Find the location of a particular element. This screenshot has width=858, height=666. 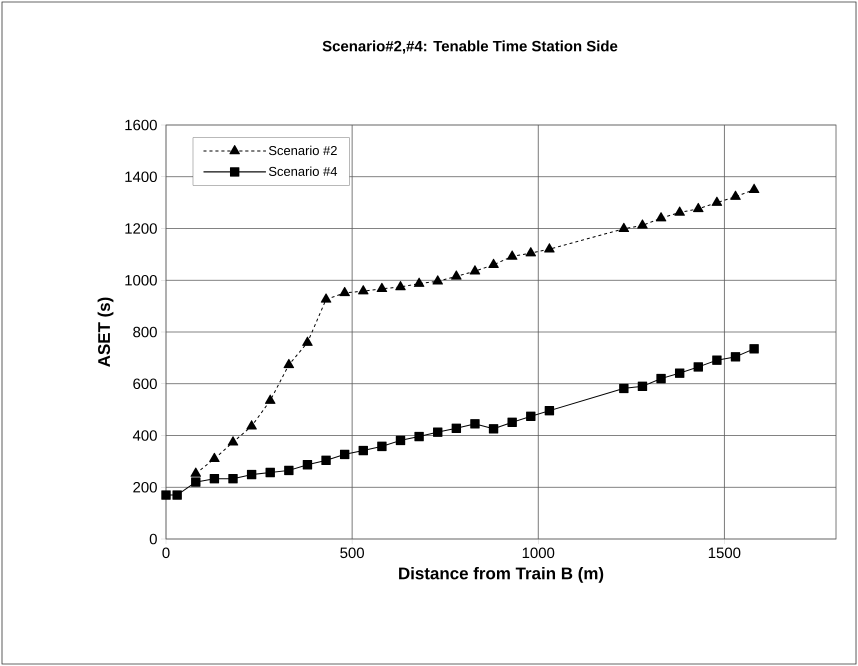

y-tick-label: 1400 is located at coordinates (141, 176).